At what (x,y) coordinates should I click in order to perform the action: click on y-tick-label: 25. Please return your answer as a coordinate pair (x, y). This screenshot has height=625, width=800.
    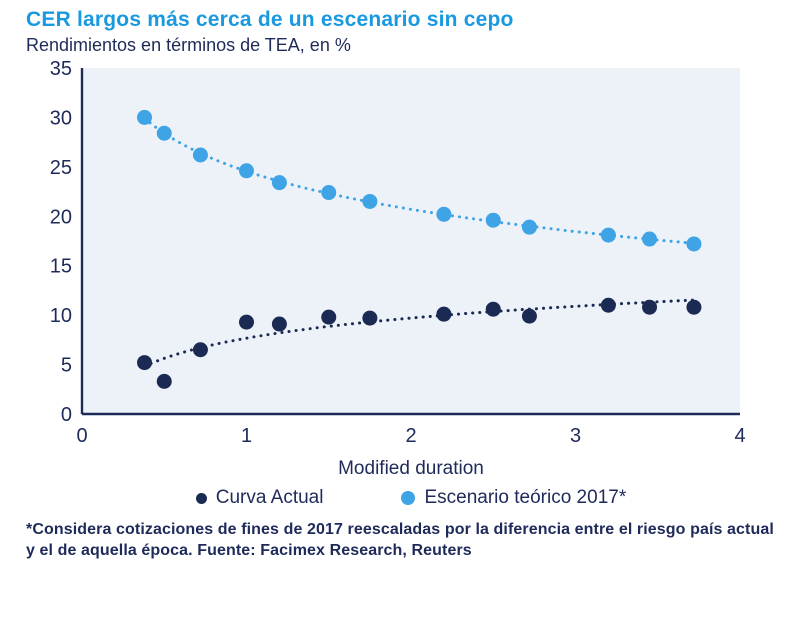
    Looking at the image, I should click on (61, 168).